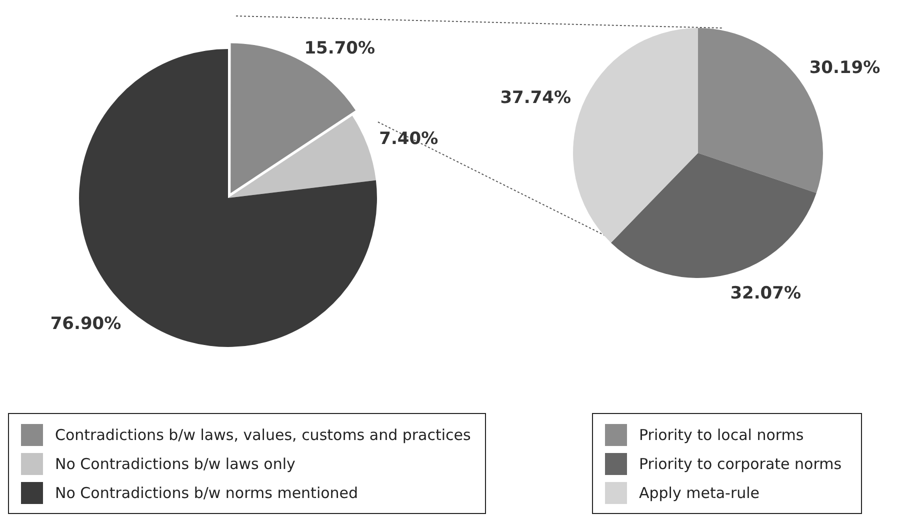 The image size is (906, 516). Describe the element at coordinates (699, 493) in the screenshot. I see `legend-label: Apply meta-rule` at that location.